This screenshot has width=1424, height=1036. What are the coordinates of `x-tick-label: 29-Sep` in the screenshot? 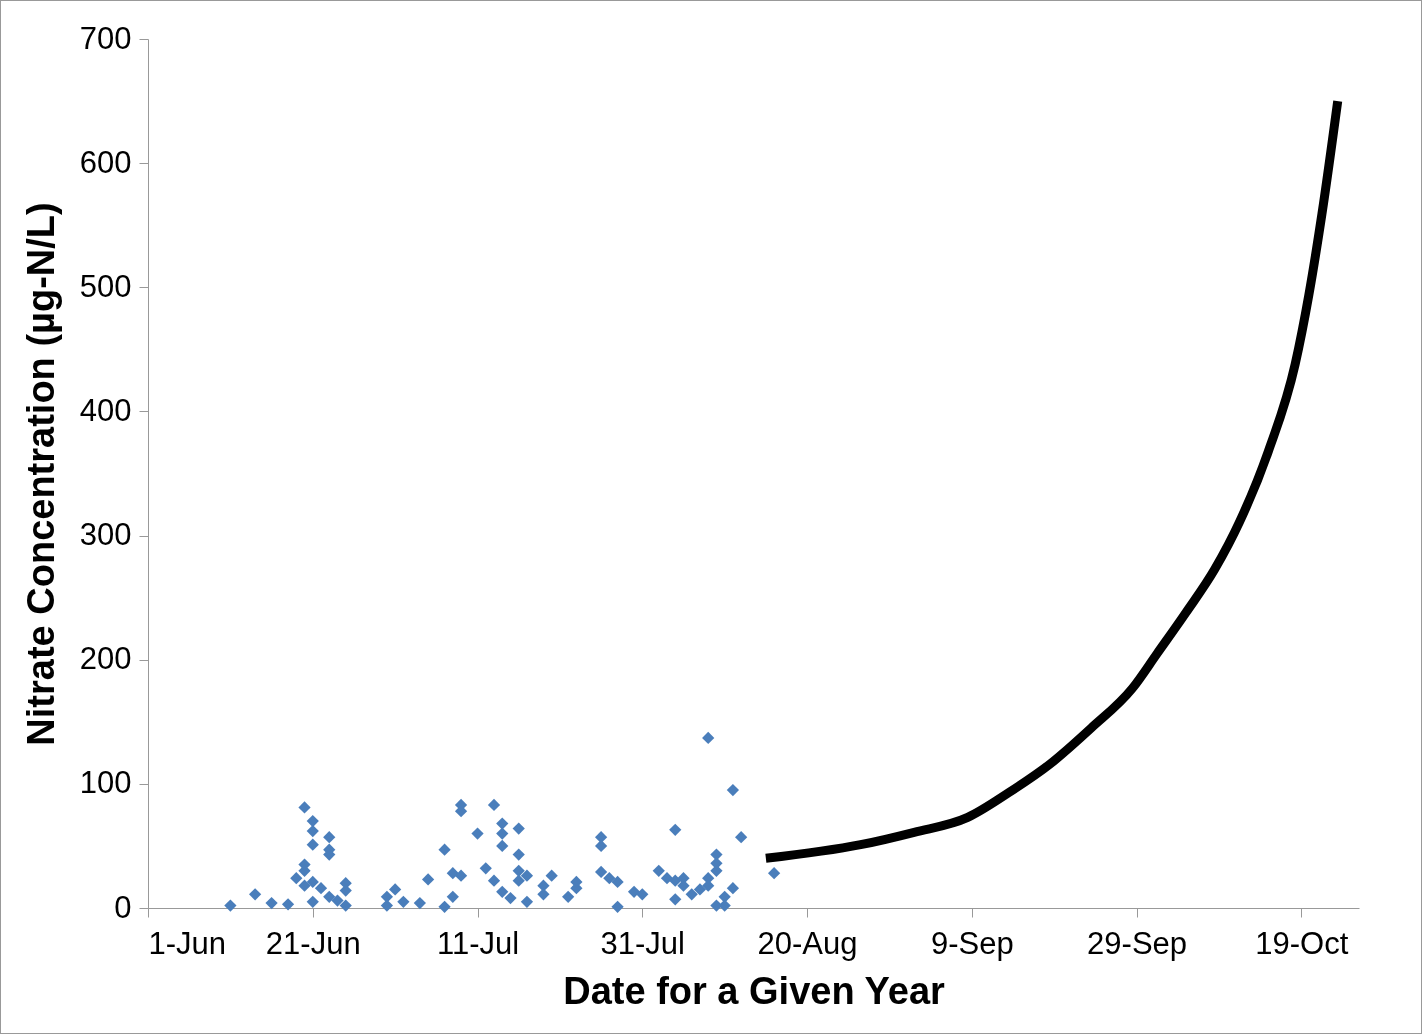 It's located at (1137, 943).